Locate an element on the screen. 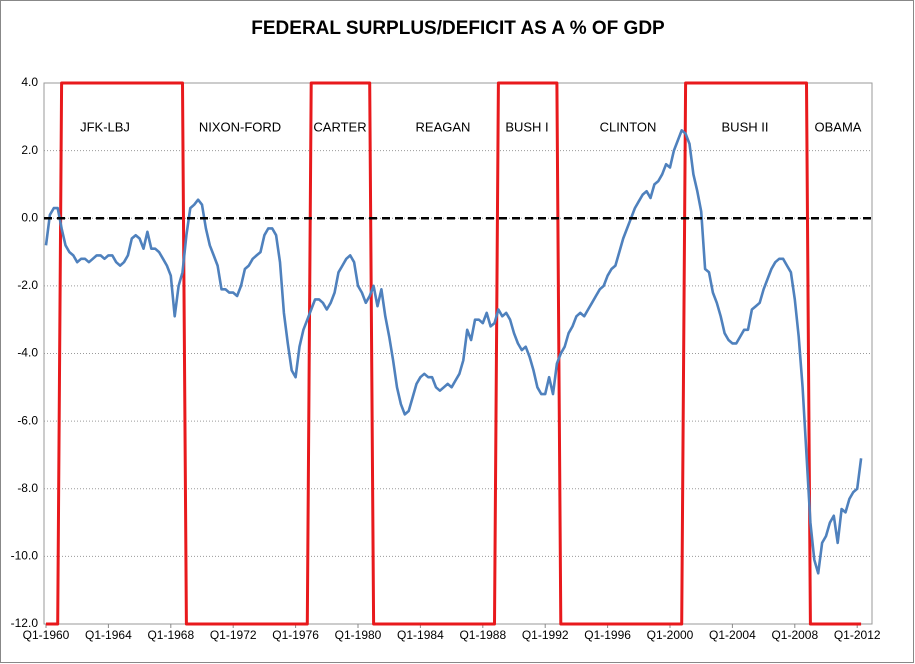 This screenshot has height=664, width=915. y-tick-label: -8.0 is located at coordinates (27, 488).